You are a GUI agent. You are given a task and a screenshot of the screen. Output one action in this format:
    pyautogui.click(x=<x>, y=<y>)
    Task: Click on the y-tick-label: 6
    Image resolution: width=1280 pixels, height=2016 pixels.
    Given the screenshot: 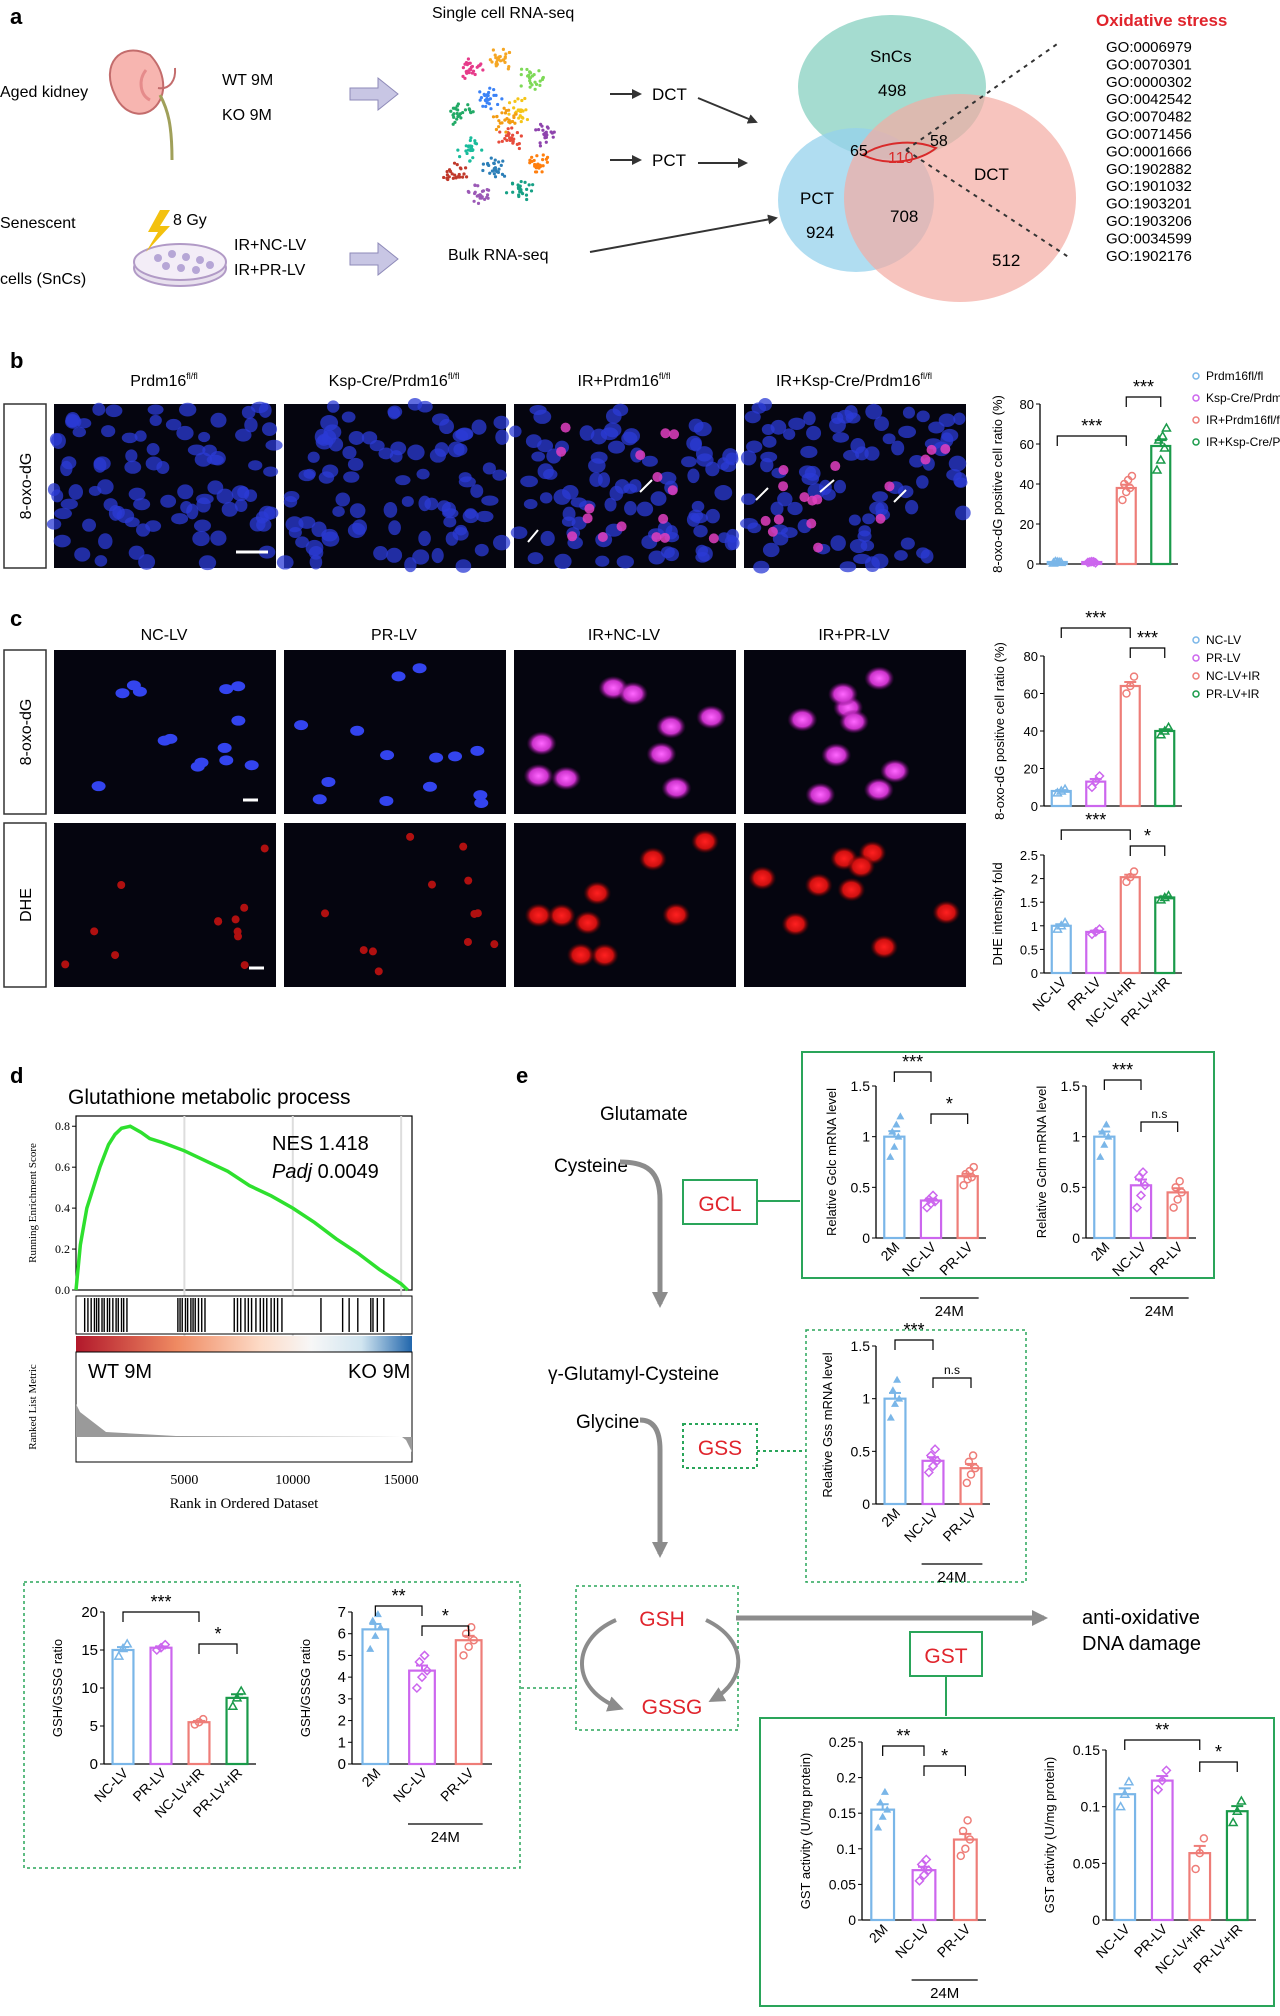 What is the action you would take?
    pyautogui.click(x=342, y=1634)
    